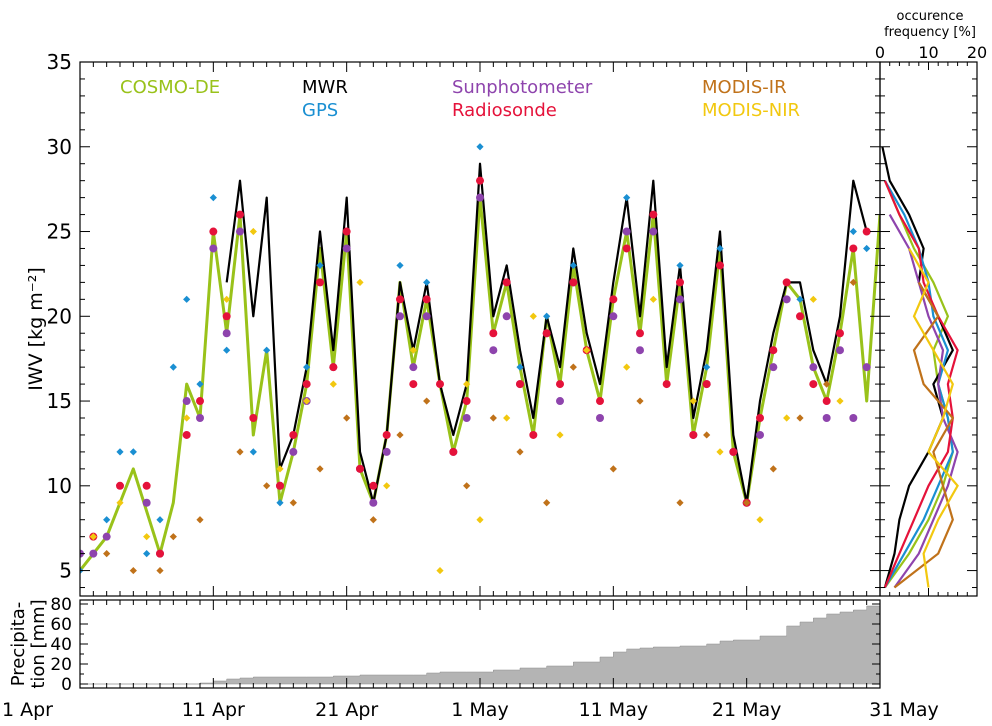 The height and width of the screenshot is (726, 992). I want to click on y-tick-label: 10, so click(59, 486).